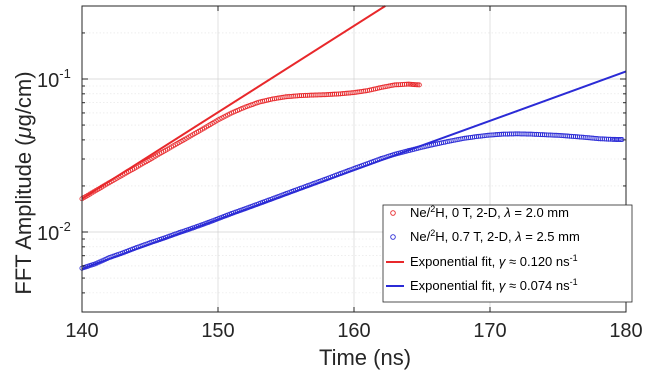 The width and height of the screenshot is (648, 375). What do you see at coordinates (23, 98) in the screenshot?
I see `y-axis-label-part: g/cm)` at bounding box center [23, 98].